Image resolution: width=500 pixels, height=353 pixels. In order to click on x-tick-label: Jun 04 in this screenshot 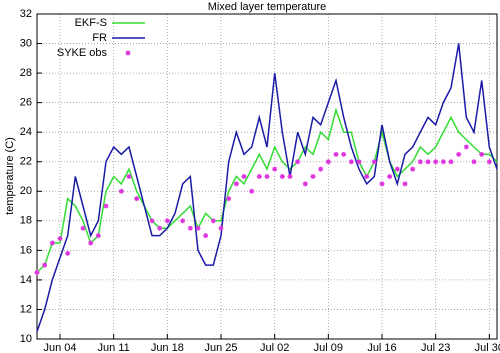, I will do `click(59, 347)`.